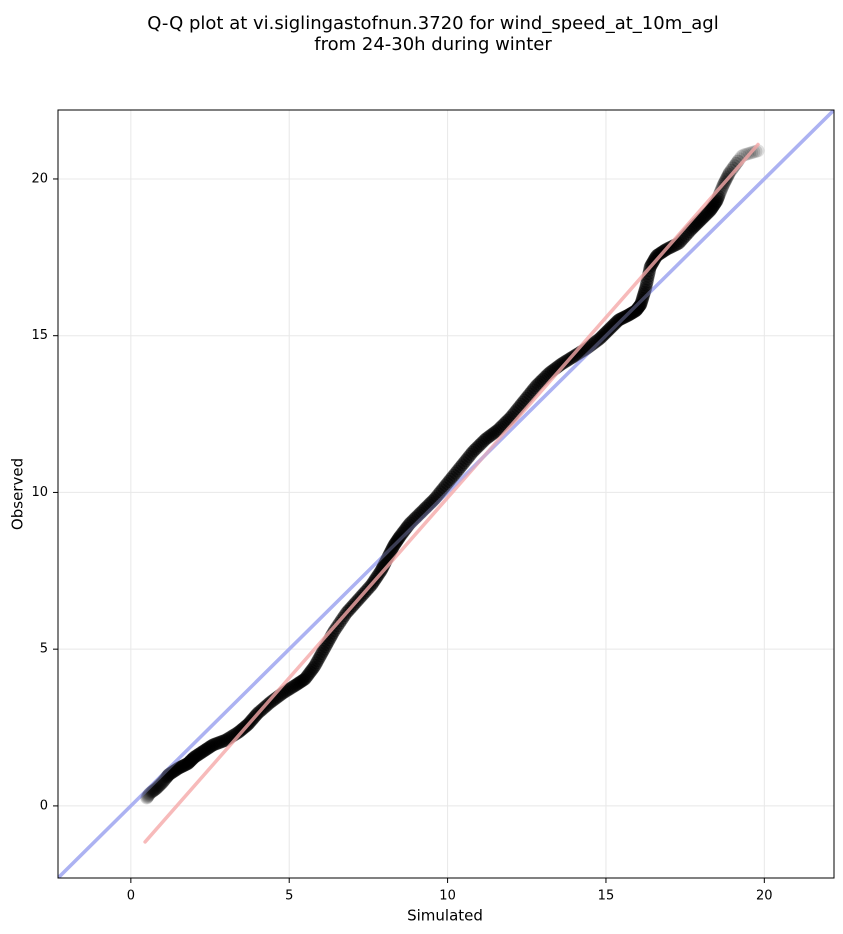  Describe the element at coordinates (18, 494) in the screenshot. I see `y-axis-label: Observed` at that location.